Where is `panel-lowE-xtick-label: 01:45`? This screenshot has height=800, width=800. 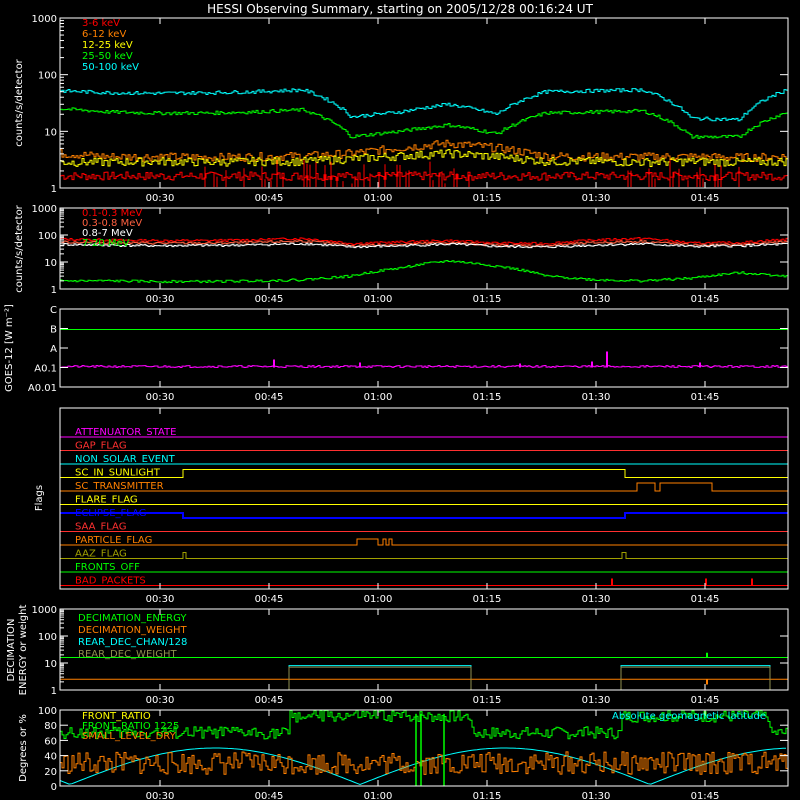 panel-lowE-xtick-label: 01:45 is located at coordinates (705, 198).